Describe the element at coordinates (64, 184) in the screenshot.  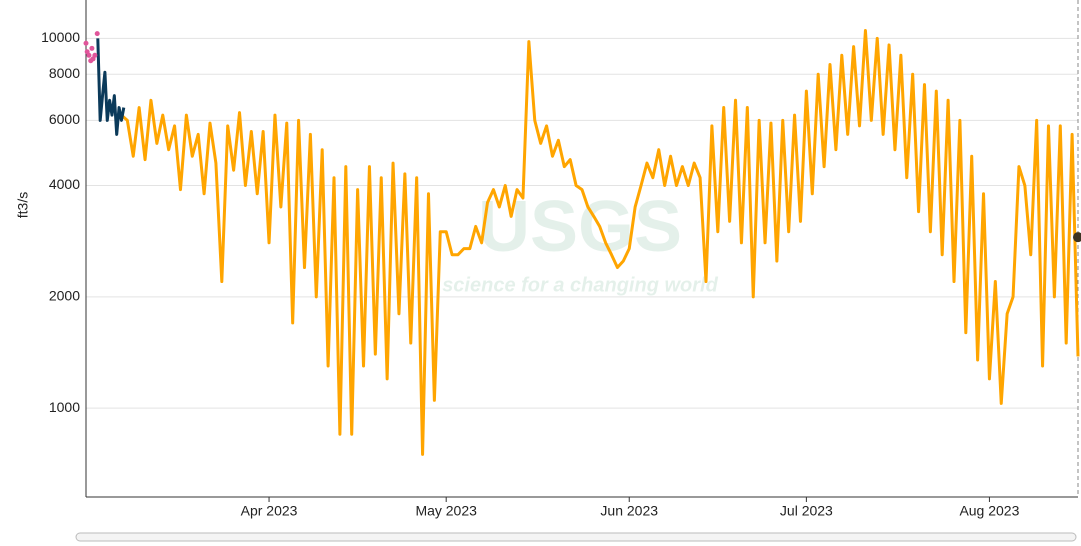
I see `y-tick-label: 4000` at that location.